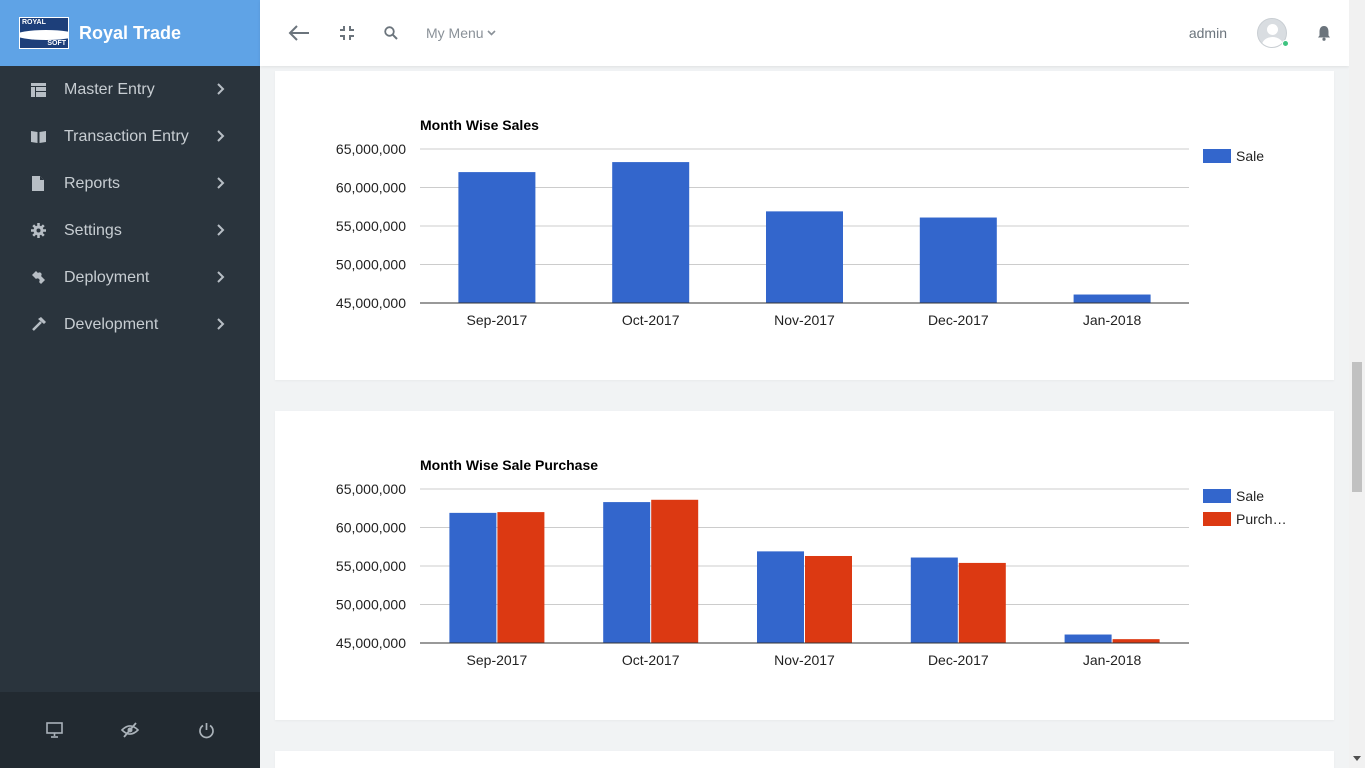 The height and width of the screenshot is (768, 1365). Describe the element at coordinates (130, 183) in the screenshot. I see `sidebar-item-reports: Reports` at that location.